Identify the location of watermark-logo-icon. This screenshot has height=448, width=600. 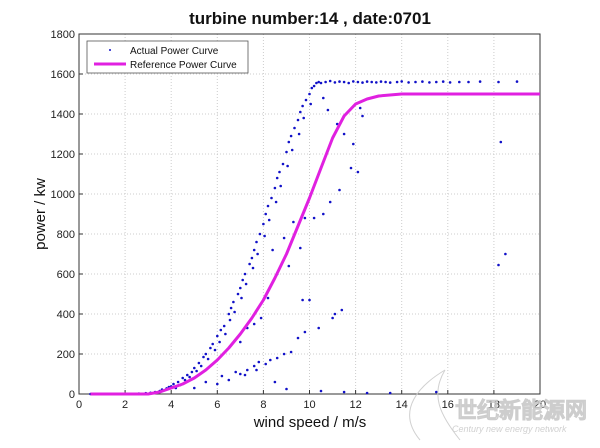
(435, 405).